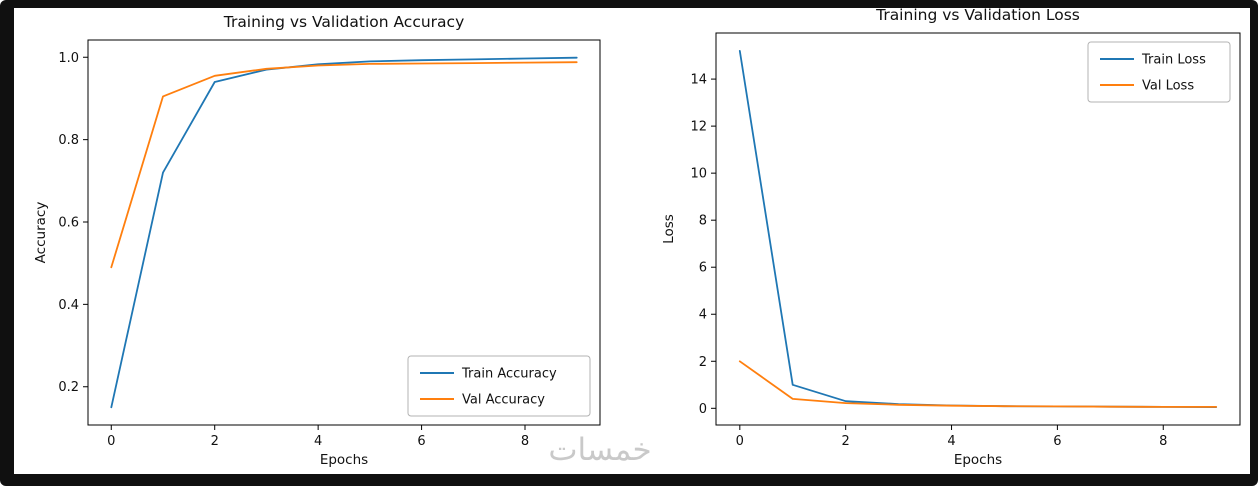 Image resolution: width=1258 pixels, height=486 pixels. What do you see at coordinates (503, 400) in the screenshot?
I see `legend-label: Val Accuracy` at bounding box center [503, 400].